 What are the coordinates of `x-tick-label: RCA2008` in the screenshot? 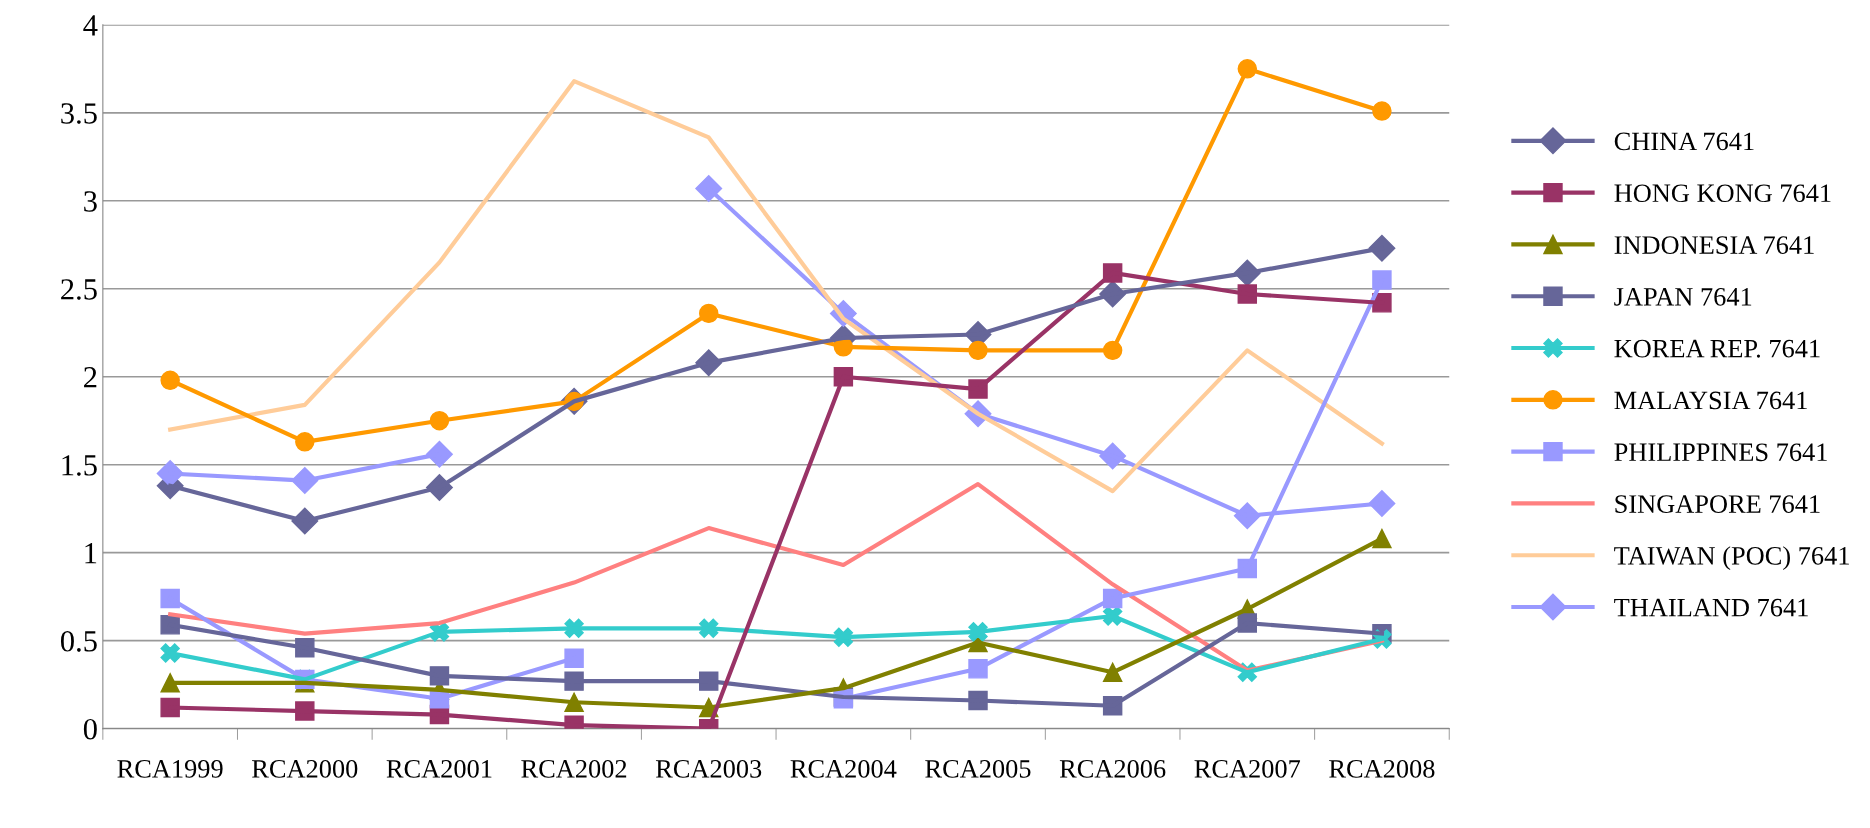 It's located at (1382, 768).